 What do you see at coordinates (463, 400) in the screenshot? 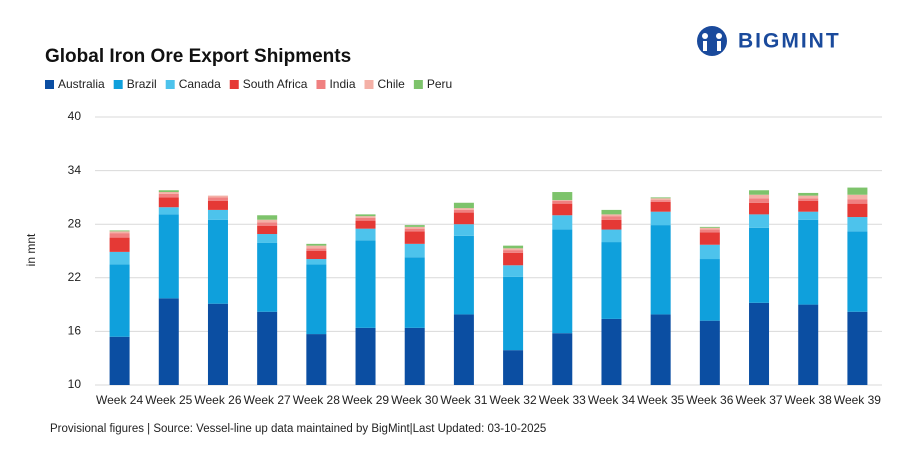
I see `x-tick-label: Week 31` at bounding box center [463, 400].